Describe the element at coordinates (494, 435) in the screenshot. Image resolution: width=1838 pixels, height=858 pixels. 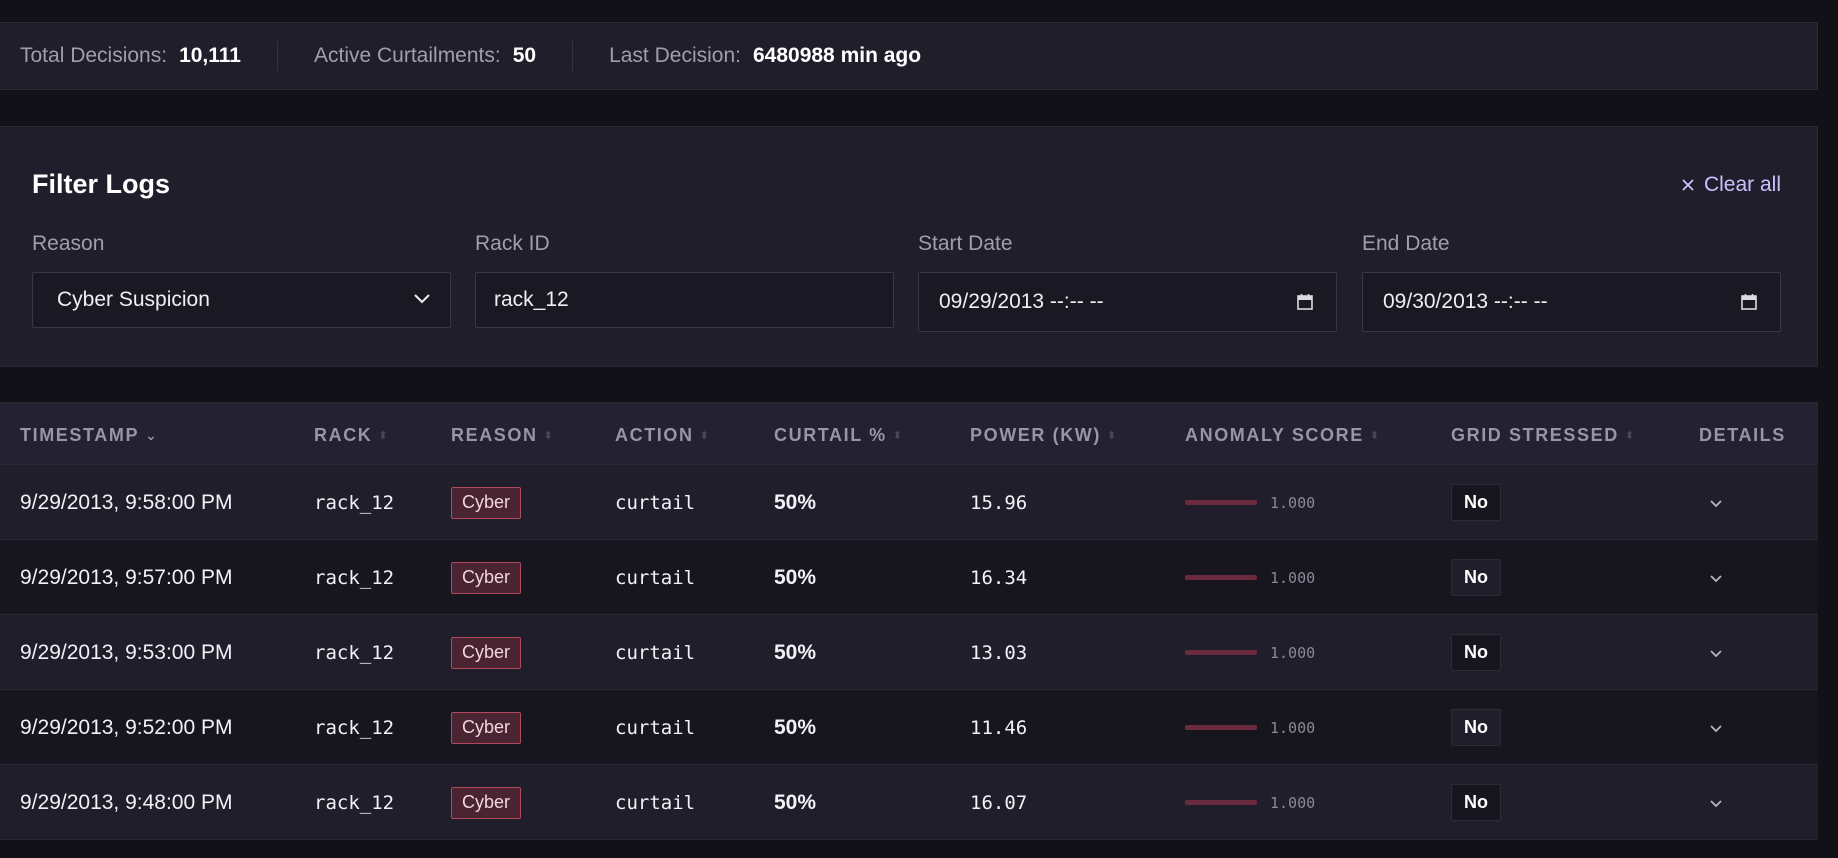
I see `header-label: REASON` at that location.